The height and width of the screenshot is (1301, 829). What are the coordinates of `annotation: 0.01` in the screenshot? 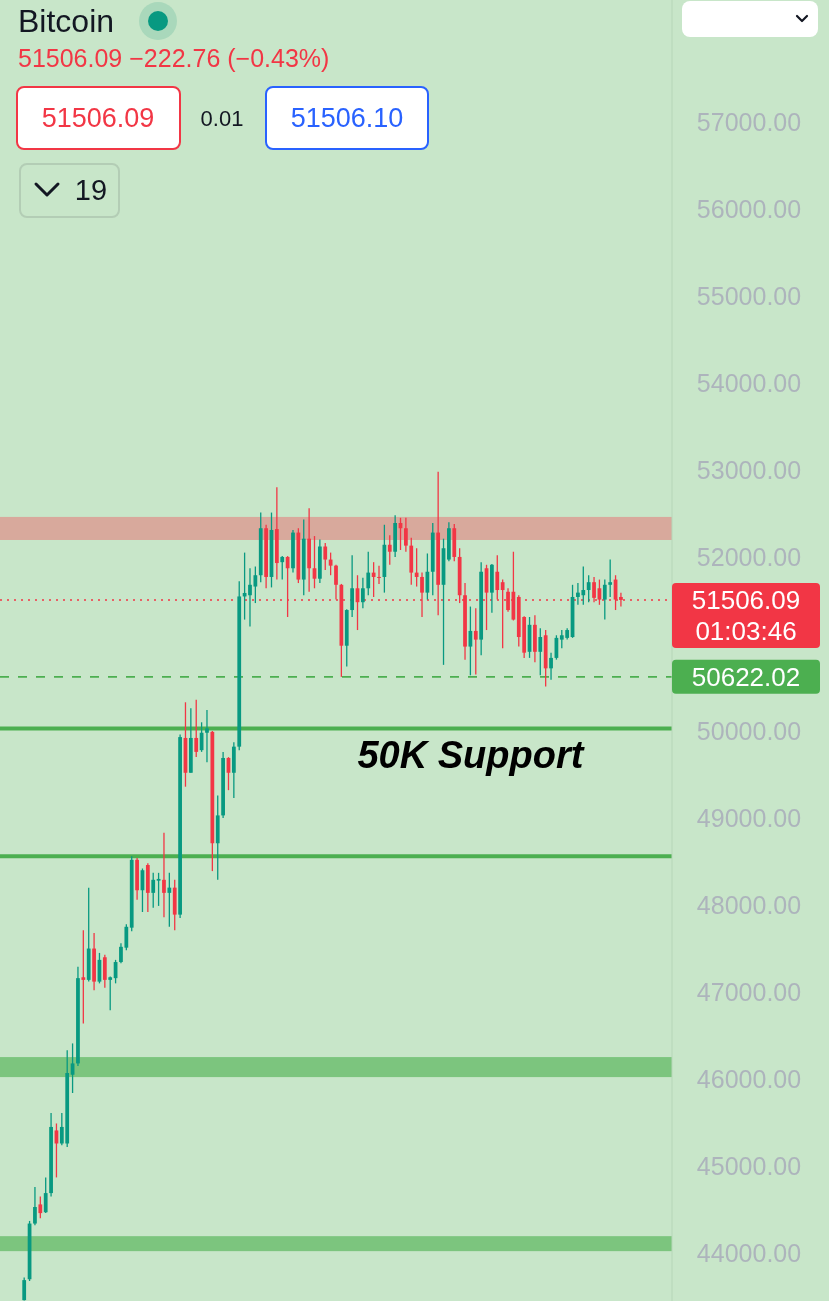 It's located at (222, 118).